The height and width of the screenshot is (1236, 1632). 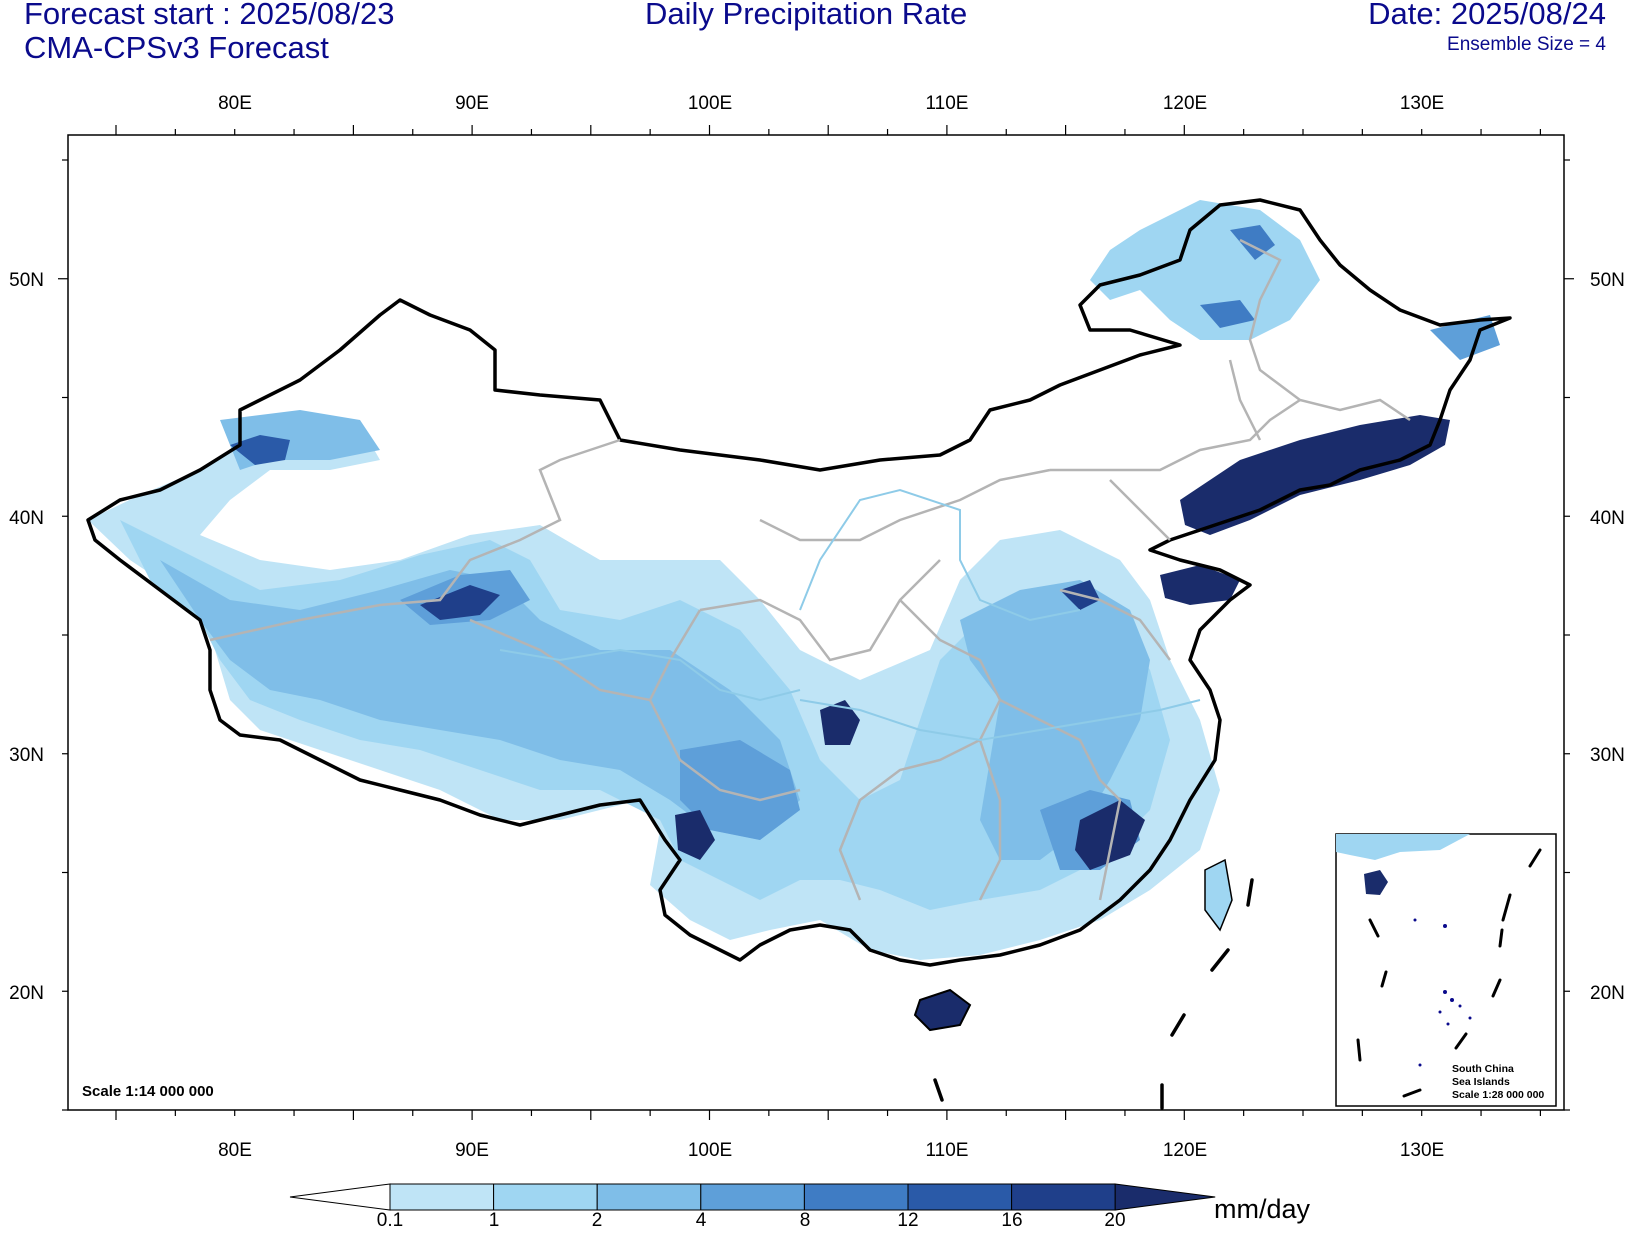 I want to click on precip-core-qaidam, so click(x=460, y=602).